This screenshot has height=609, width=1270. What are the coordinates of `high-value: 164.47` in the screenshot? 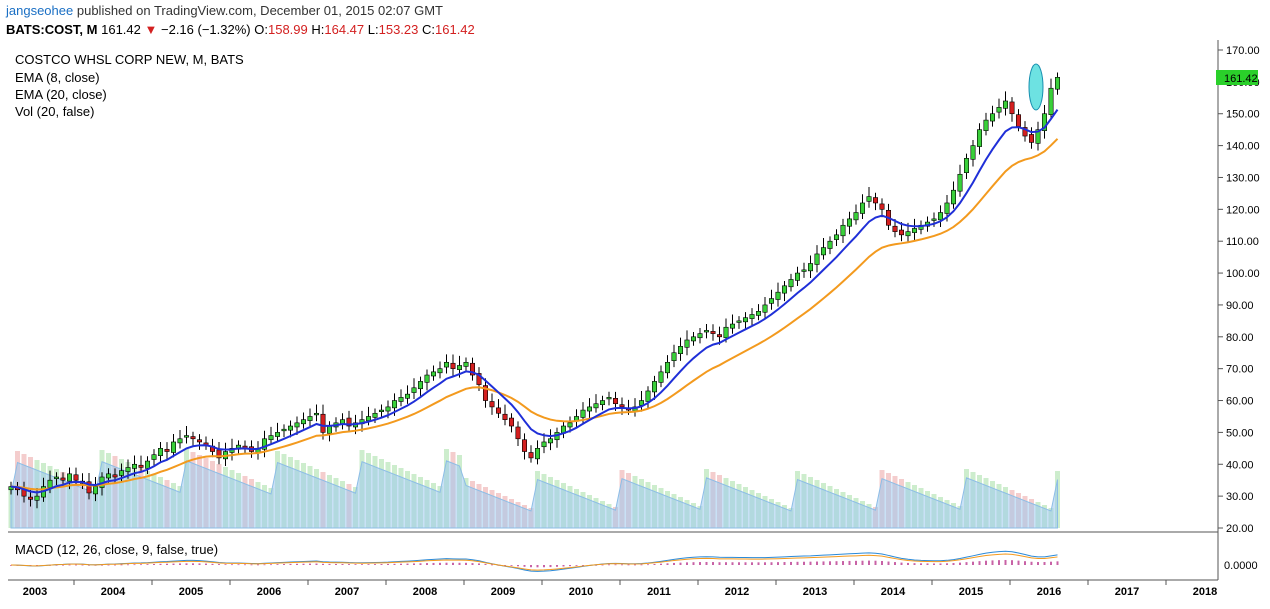 It's located at (344, 29).